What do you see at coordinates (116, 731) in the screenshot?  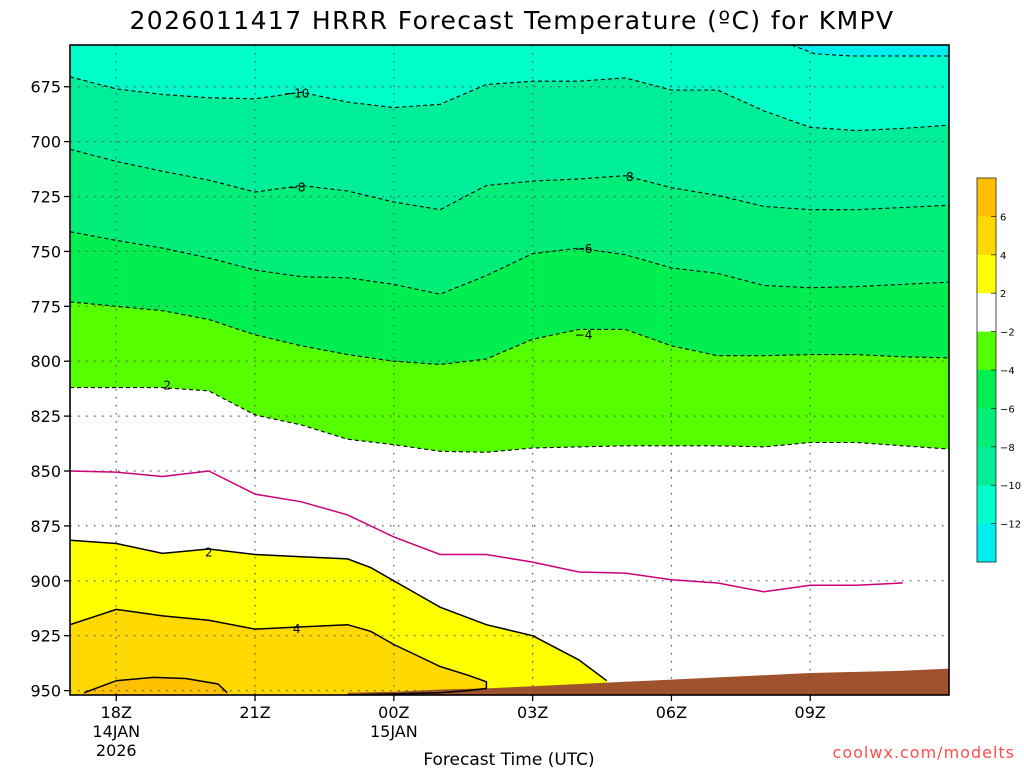 I see `x-tick-date-label: 14JAN` at bounding box center [116, 731].